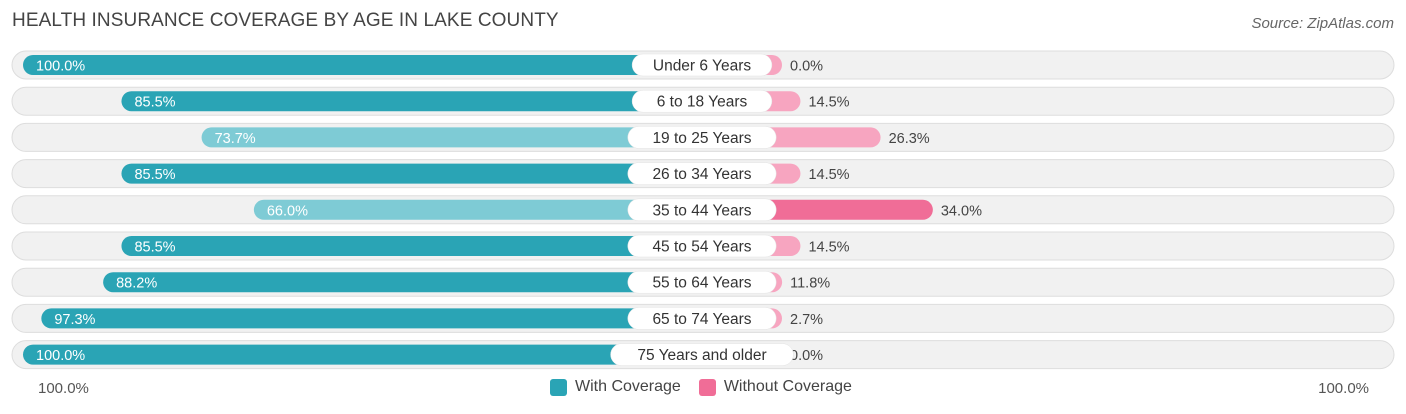 This screenshot has height=414, width=1406. What do you see at coordinates (136, 284) in the screenshot?
I see `with-coverage-value-label: 88.2%` at bounding box center [136, 284].